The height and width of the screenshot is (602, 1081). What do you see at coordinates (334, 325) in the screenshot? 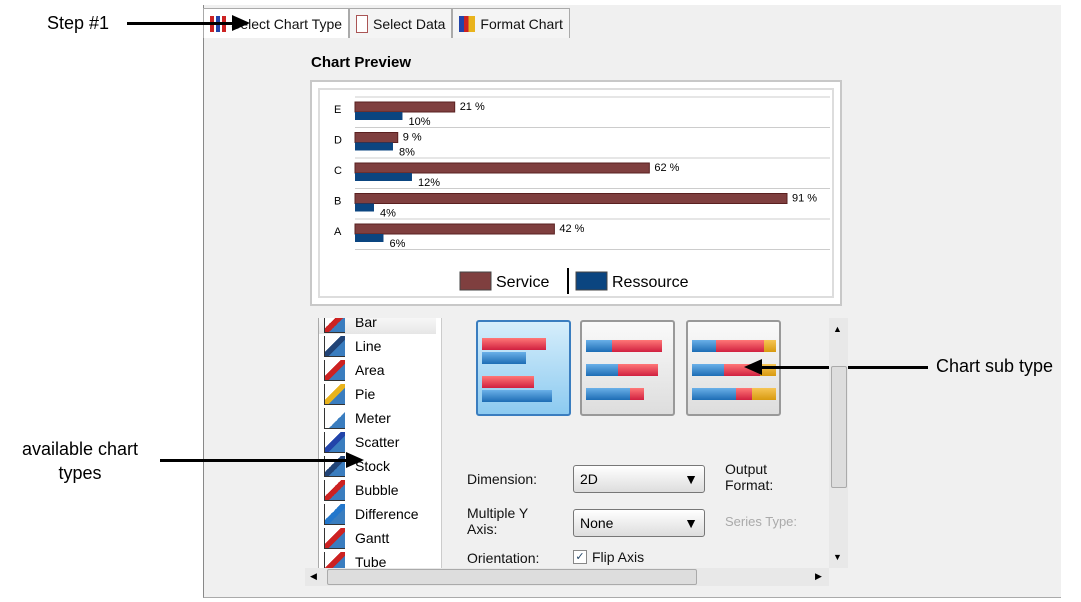
I see `bar-chart-icon` at bounding box center [334, 325].